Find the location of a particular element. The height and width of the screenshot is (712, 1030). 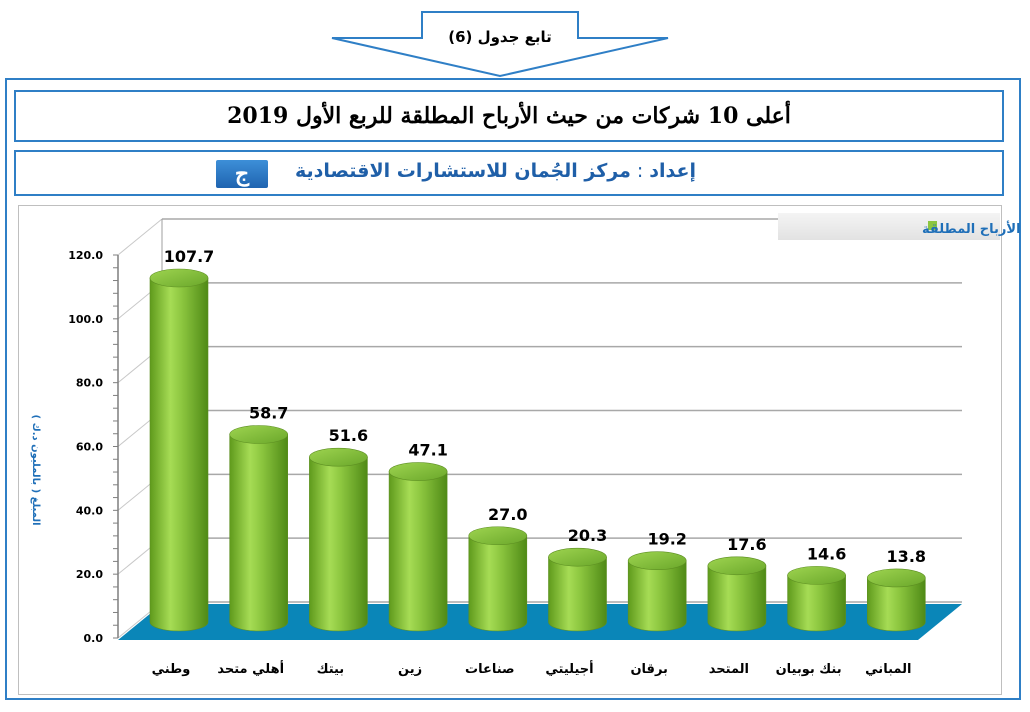

y-tick-label: 20.0 is located at coordinates (89, 574).